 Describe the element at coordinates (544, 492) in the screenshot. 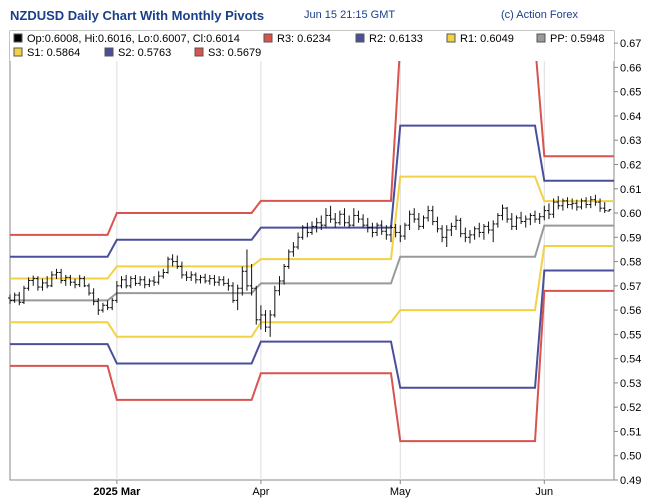

I see `x-tick-label: Jun` at that location.